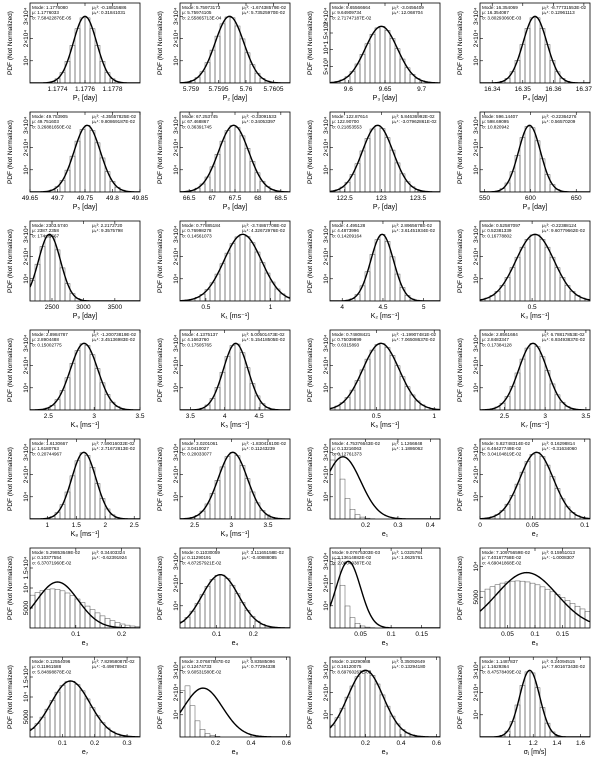 The height and width of the screenshot is (764, 600). I want to click on stat-moment: μ₃³: 2.8965678E-02, so click(412, 225).